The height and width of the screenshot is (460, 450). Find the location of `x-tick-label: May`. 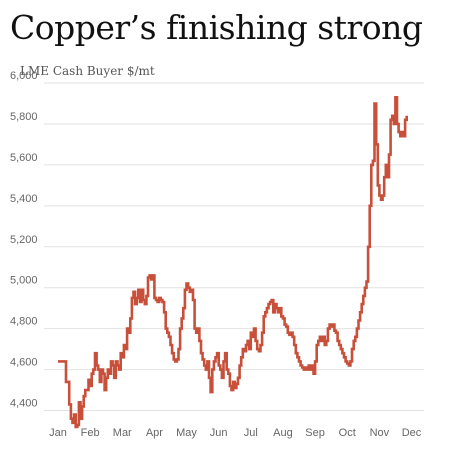

x-tick-label: May is located at coordinates (186, 433).